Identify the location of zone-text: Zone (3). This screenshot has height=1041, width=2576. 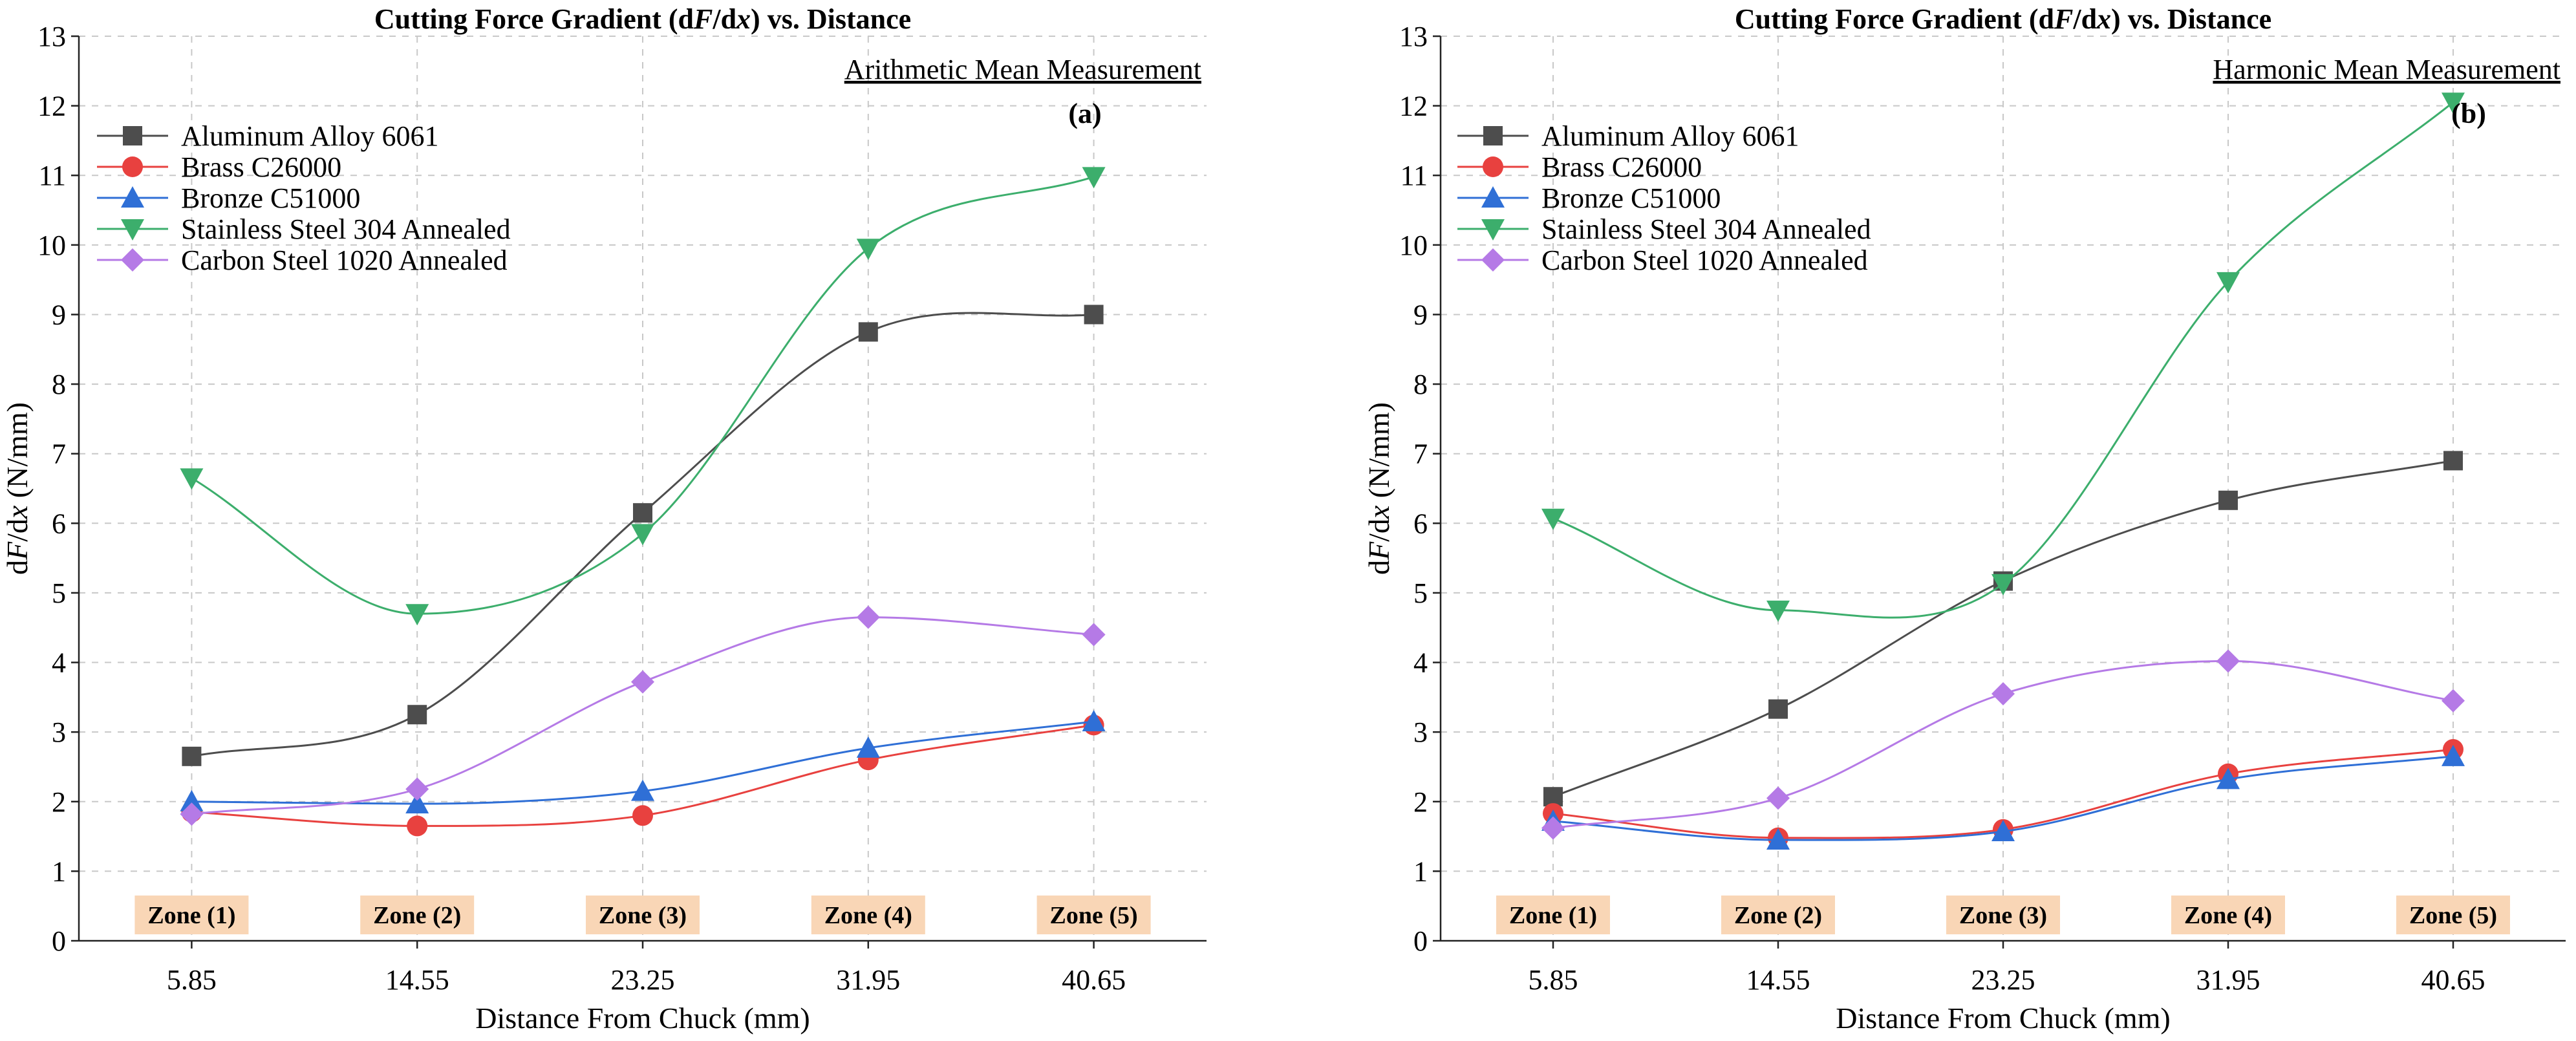
(643, 915).